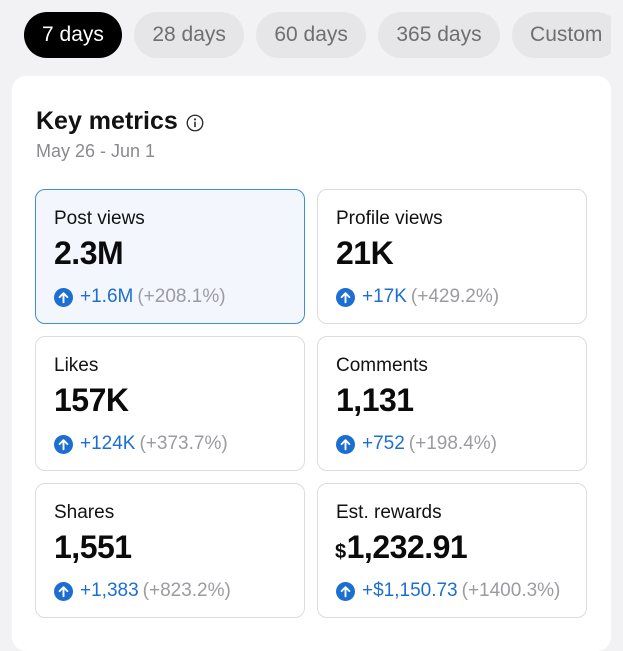  Describe the element at coordinates (195, 123) in the screenshot. I see `info-icon` at that location.